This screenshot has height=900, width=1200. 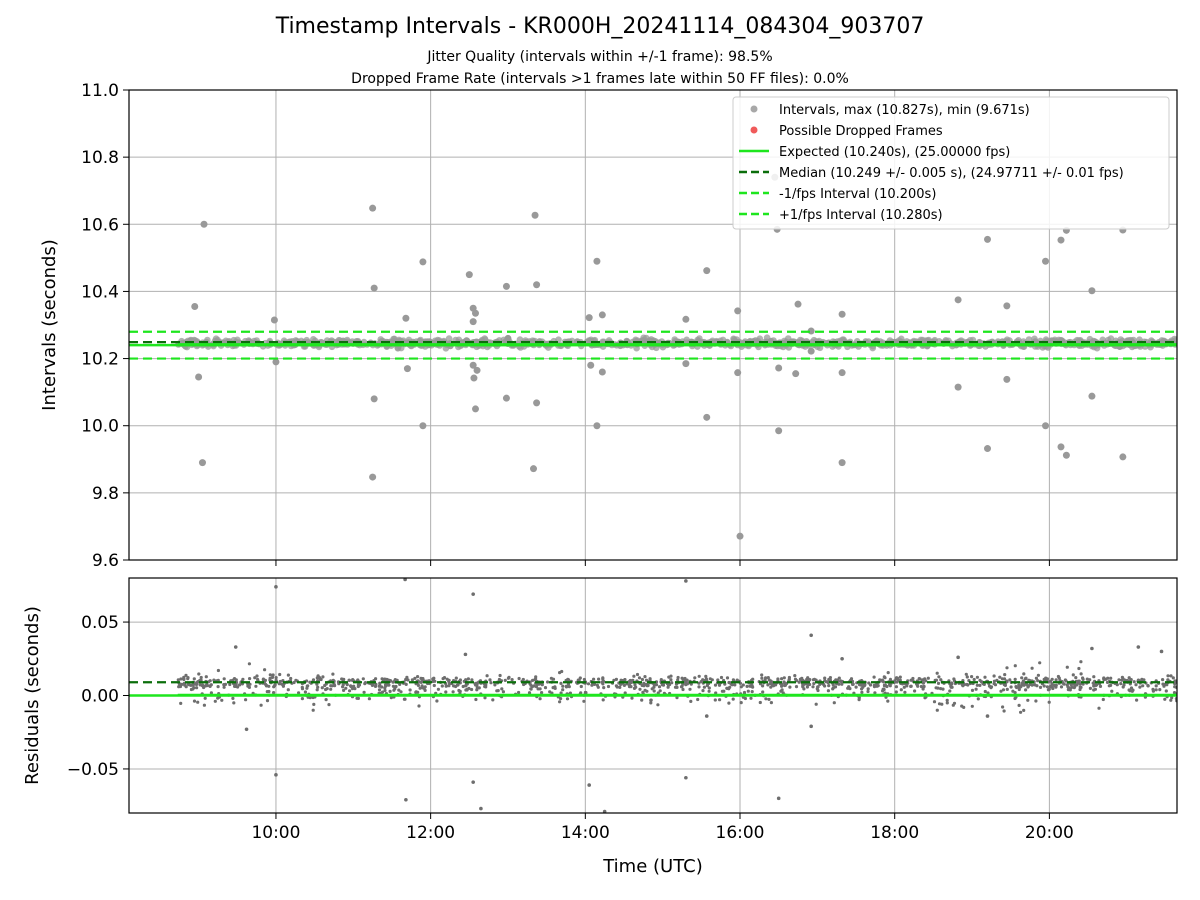 What do you see at coordinates (100, 360) in the screenshot?
I see `y-tick-label: 10.2` at bounding box center [100, 360].